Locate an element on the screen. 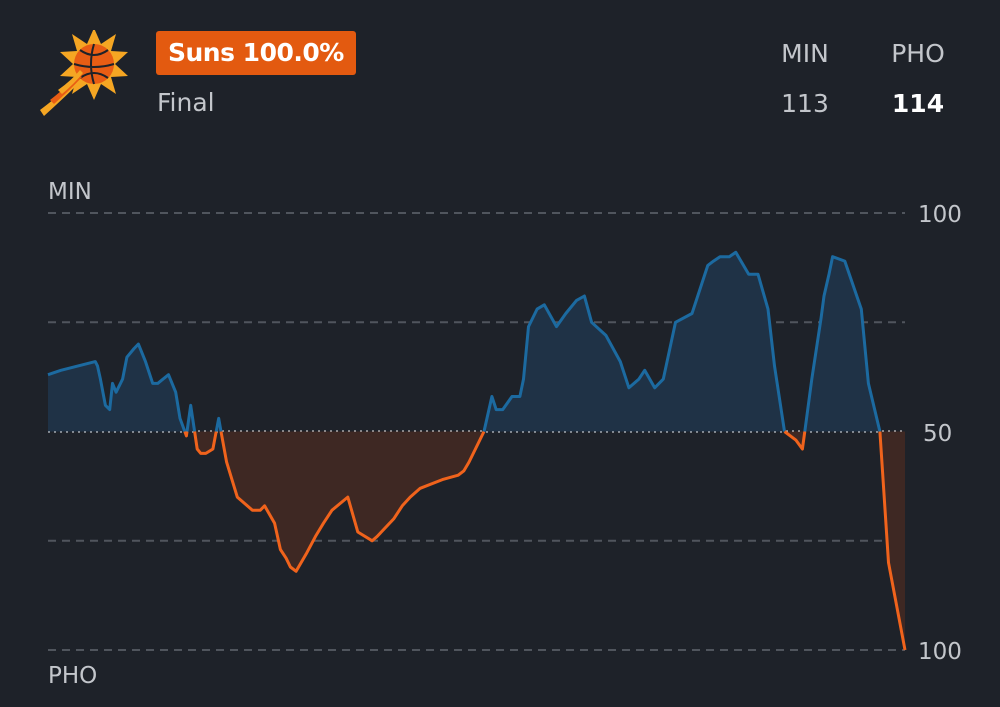  away-team-abbr: MIN is located at coordinates (805, 53).